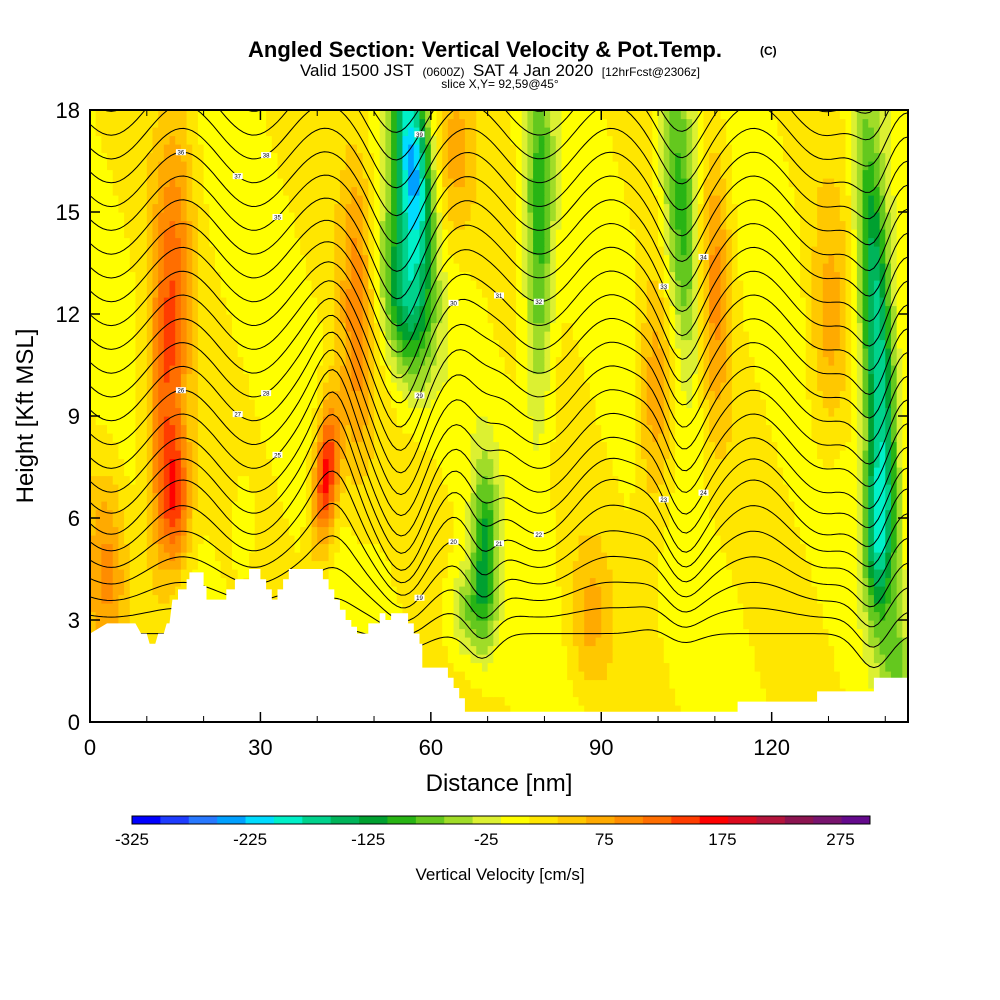 Image resolution: width=1000 pixels, height=1000 pixels. What do you see at coordinates (500, 84) in the screenshot?
I see `slice-label: slice X,Y= 92,59@45°` at bounding box center [500, 84].